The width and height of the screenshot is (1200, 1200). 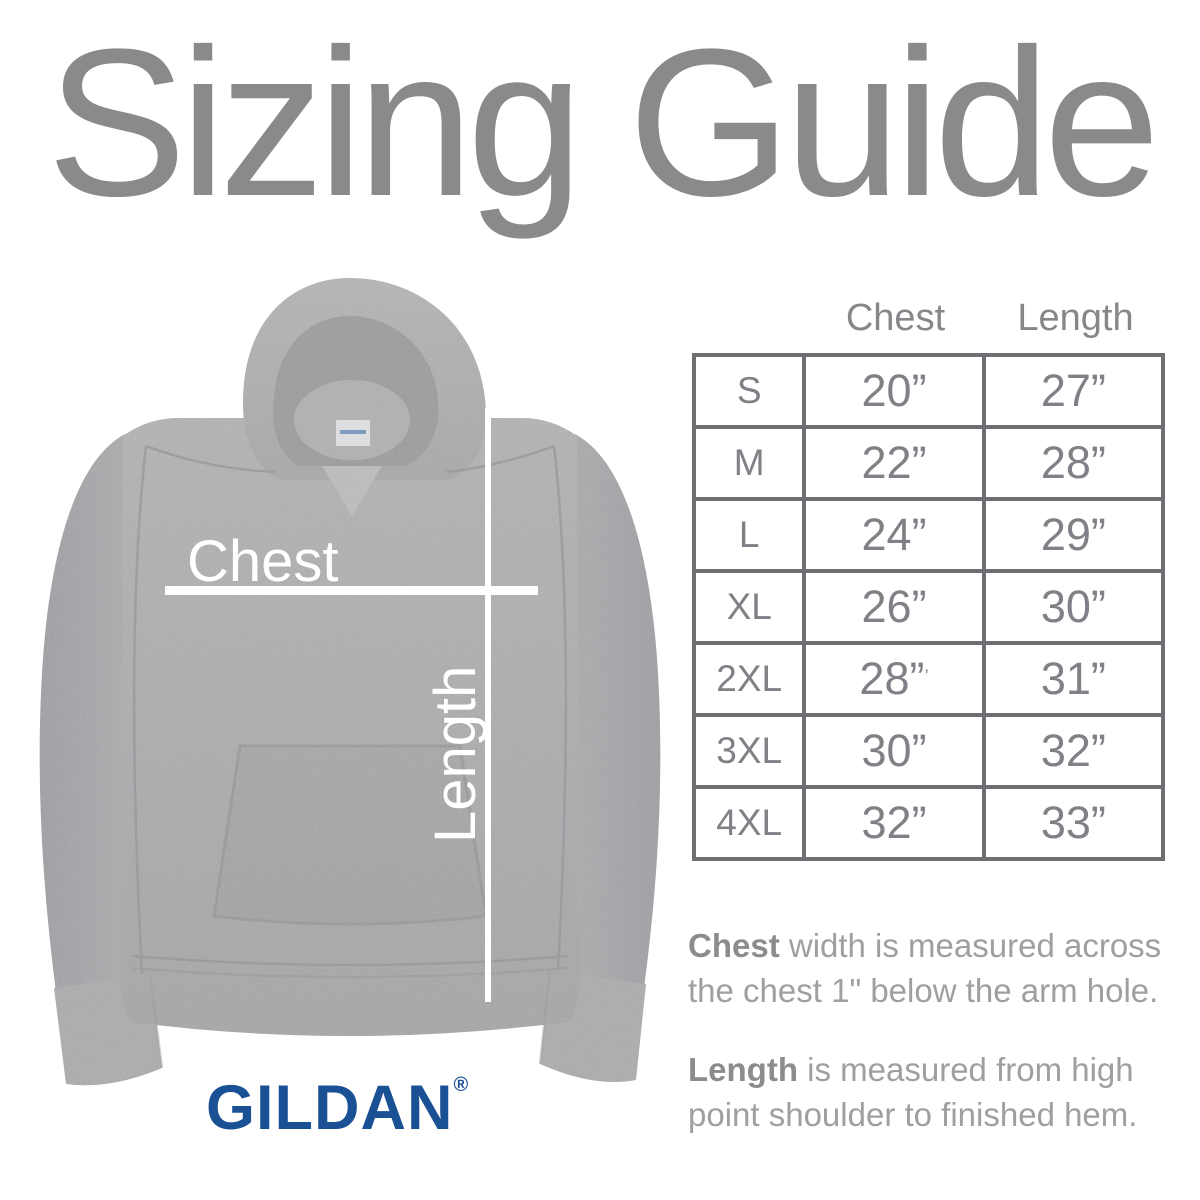 What do you see at coordinates (749, 679) in the screenshot?
I see `size-cell: 2XL` at bounding box center [749, 679].